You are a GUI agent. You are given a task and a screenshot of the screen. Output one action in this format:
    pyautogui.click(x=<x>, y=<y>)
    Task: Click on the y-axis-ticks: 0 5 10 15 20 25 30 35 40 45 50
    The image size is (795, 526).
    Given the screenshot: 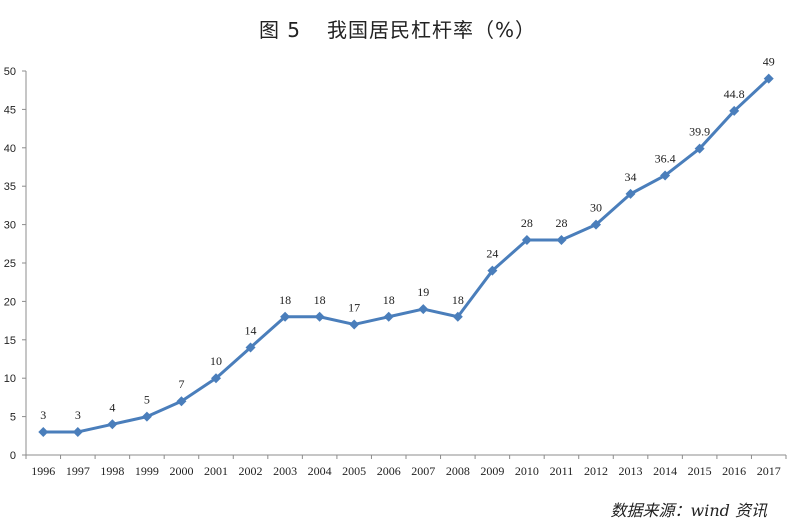 What is the action you would take?
    pyautogui.click(x=15, y=264)
    